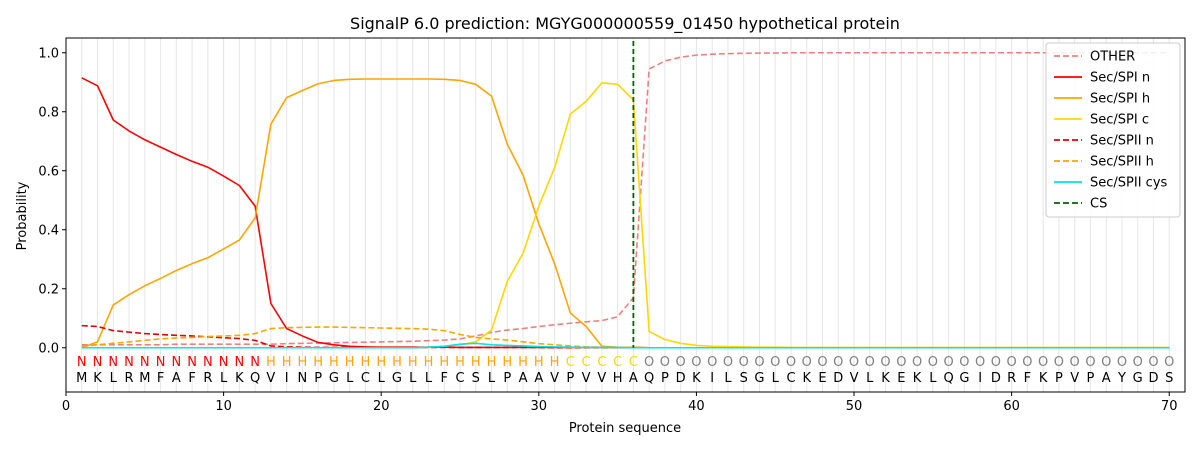 This screenshot has width=1200, height=450. Describe the element at coordinates (381, 406) in the screenshot. I see `x-tick-label: 20` at that location.